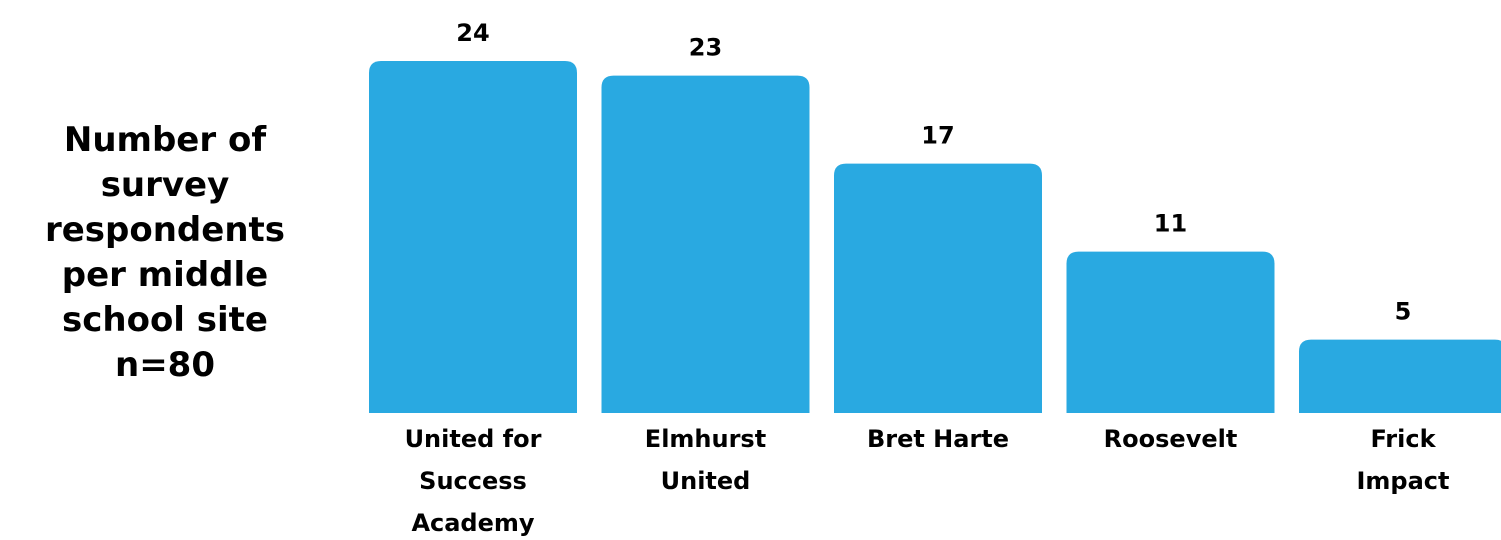  Describe the element at coordinates (472, 33) in the screenshot. I see `data-label: 24` at that location.